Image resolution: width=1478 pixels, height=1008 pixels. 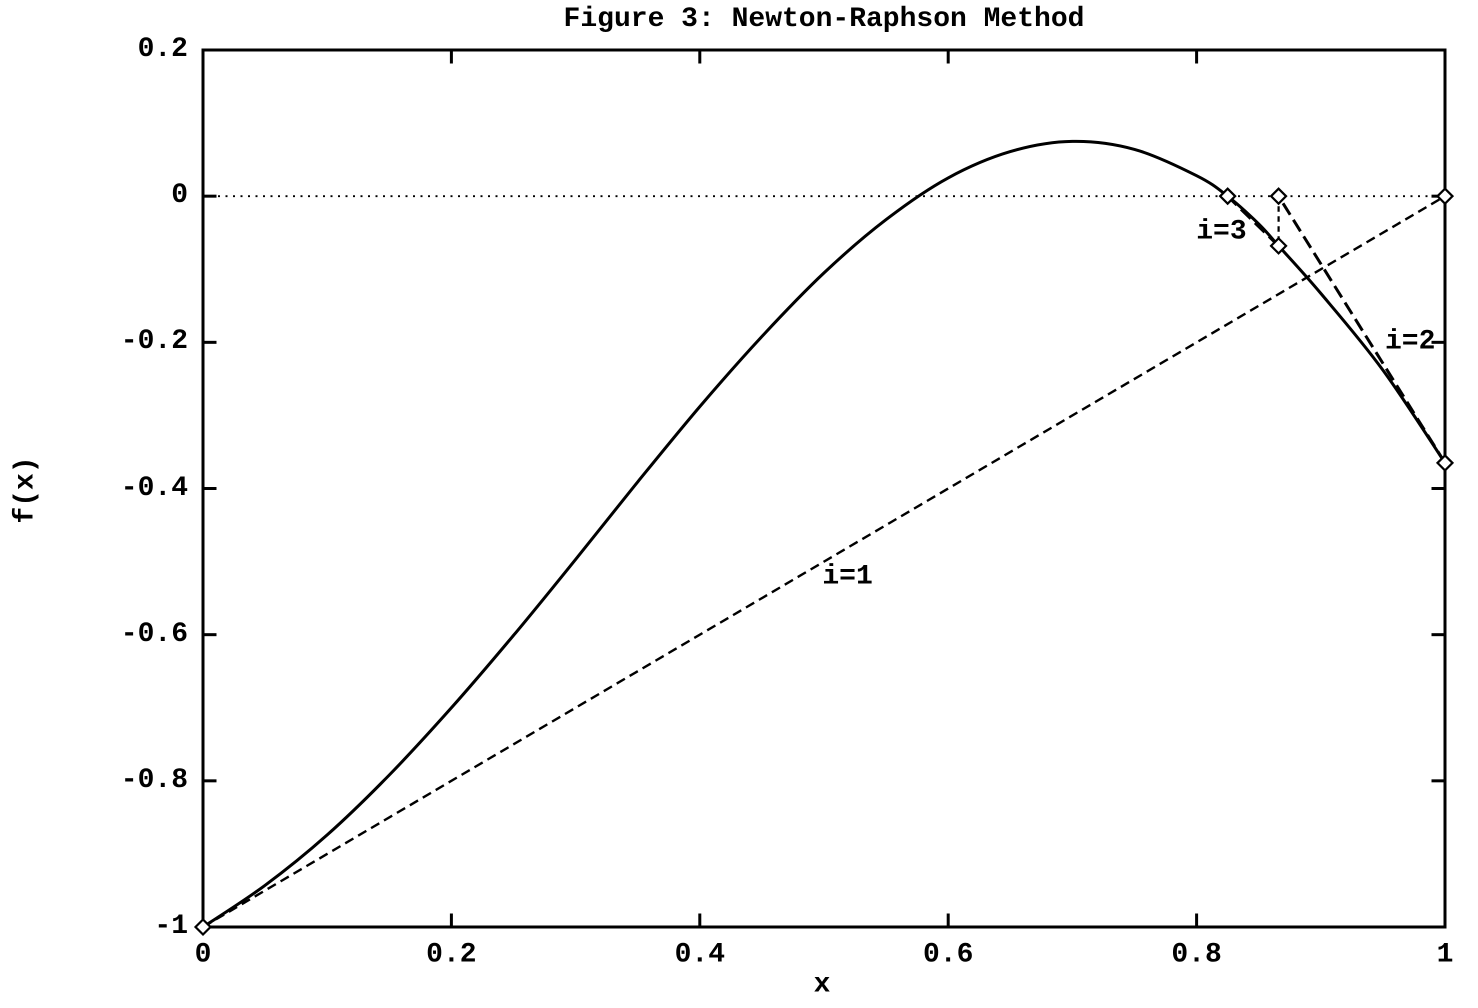 What do you see at coordinates (451, 955) in the screenshot?
I see `x-tick-label: 0.2` at bounding box center [451, 955].